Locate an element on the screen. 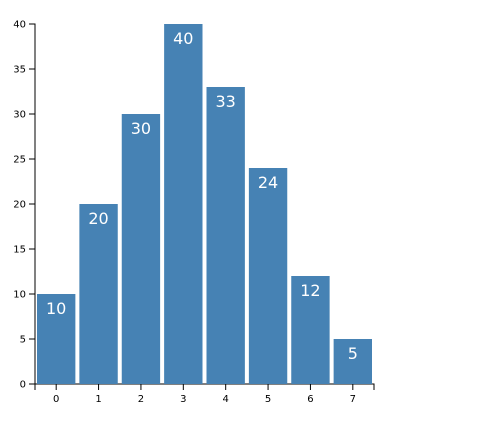 The image size is (483, 444). bar-value-label: 30 is located at coordinates (141, 128).